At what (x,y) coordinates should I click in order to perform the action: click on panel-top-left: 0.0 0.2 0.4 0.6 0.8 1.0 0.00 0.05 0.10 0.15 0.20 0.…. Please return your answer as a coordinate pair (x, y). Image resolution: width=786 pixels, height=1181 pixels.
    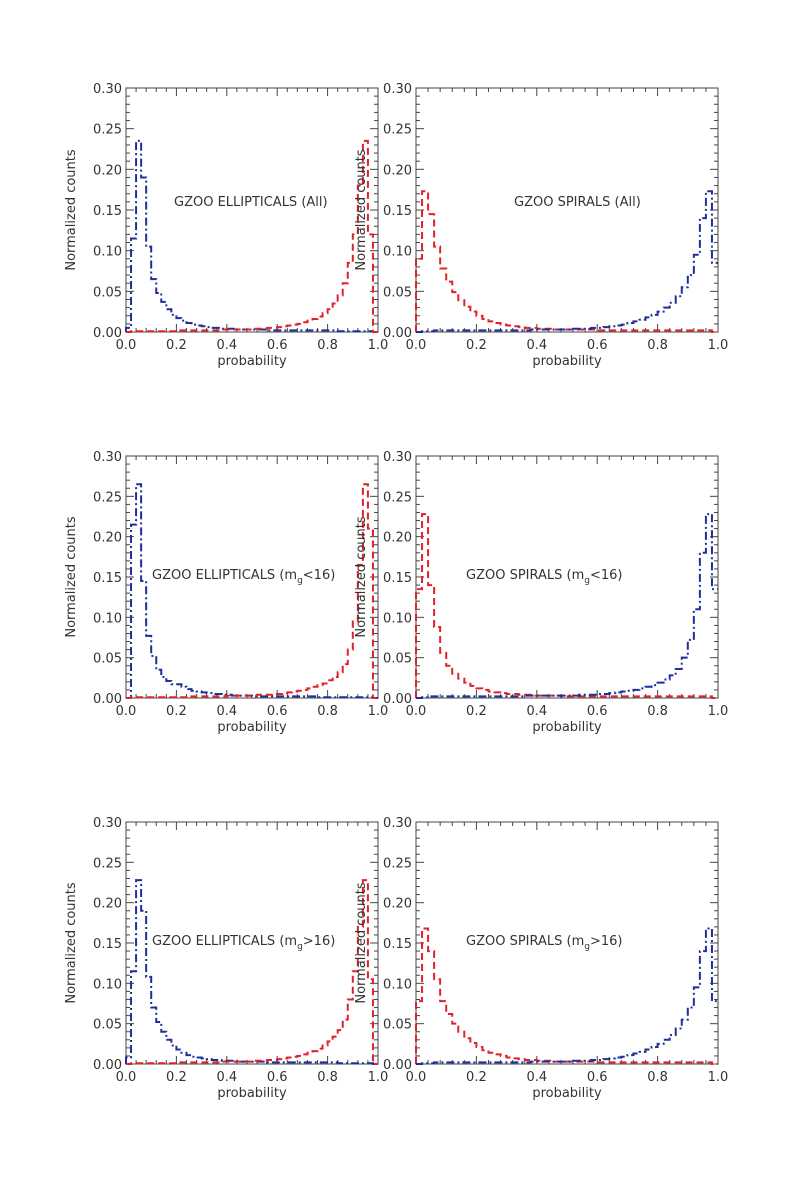
    Looking at the image, I should click on (226, 225).